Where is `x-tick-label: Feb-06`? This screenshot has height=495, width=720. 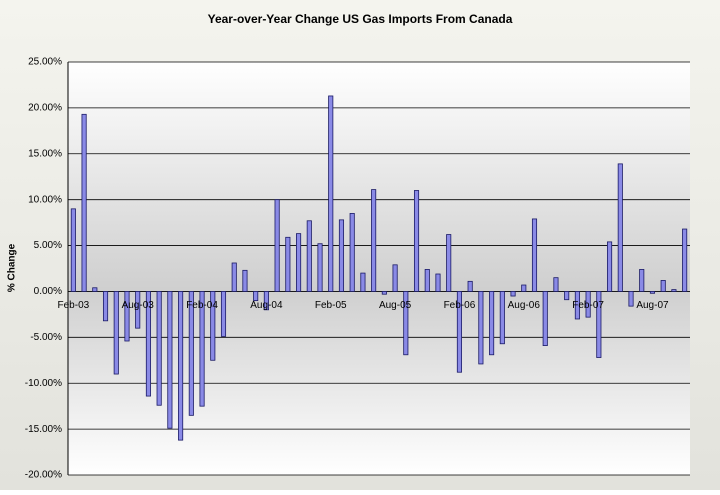 x-tick-label: Feb-06 is located at coordinates (460, 305).